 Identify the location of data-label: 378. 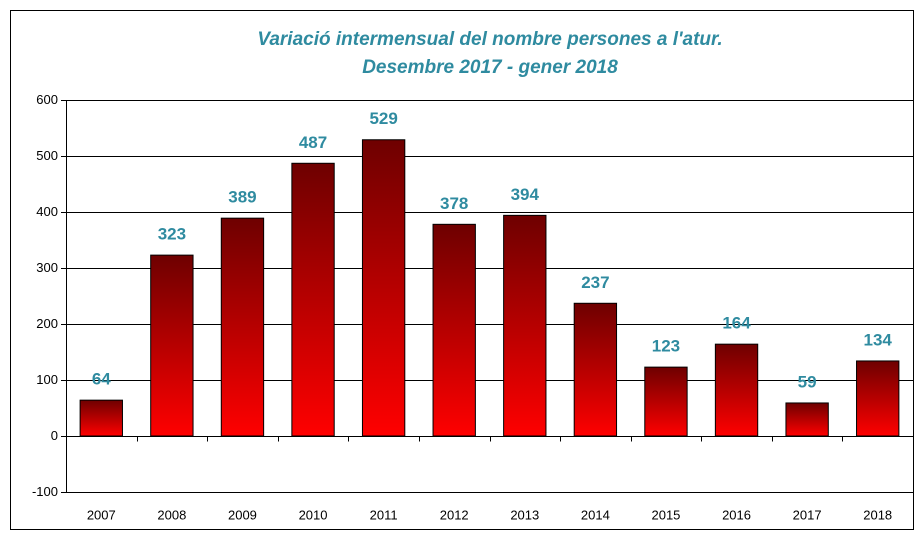
(454, 203).